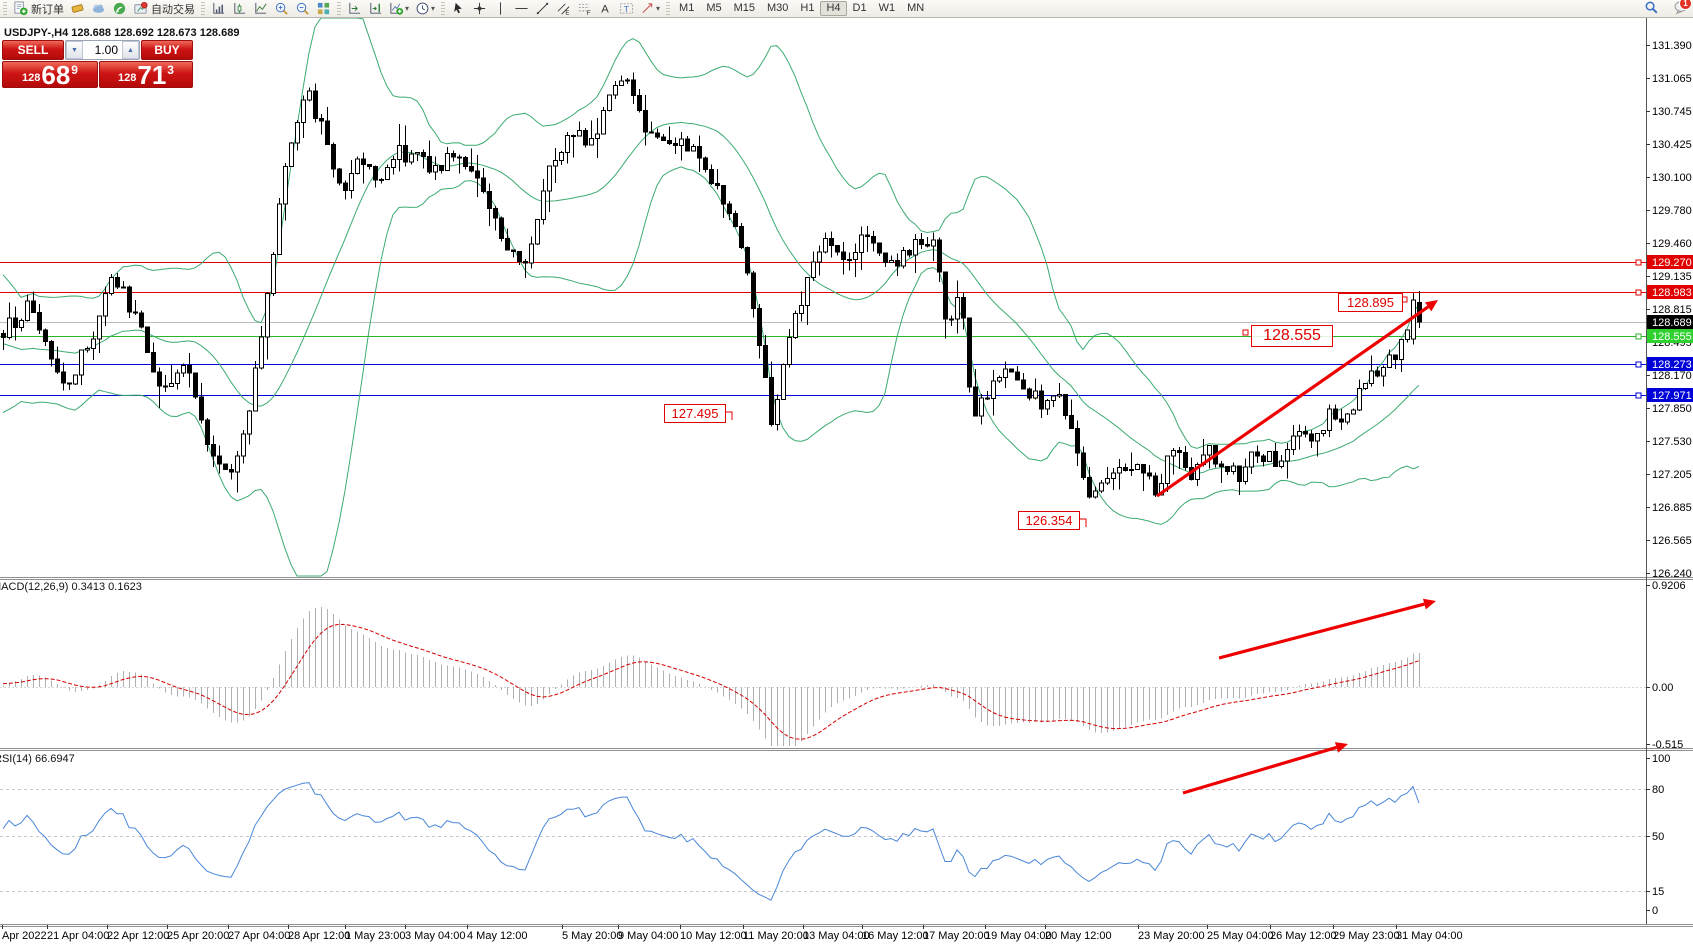 This screenshot has width=1693, height=944. Describe the element at coordinates (167, 50) in the screenshot. I see `buy-button: BUY` at that location.